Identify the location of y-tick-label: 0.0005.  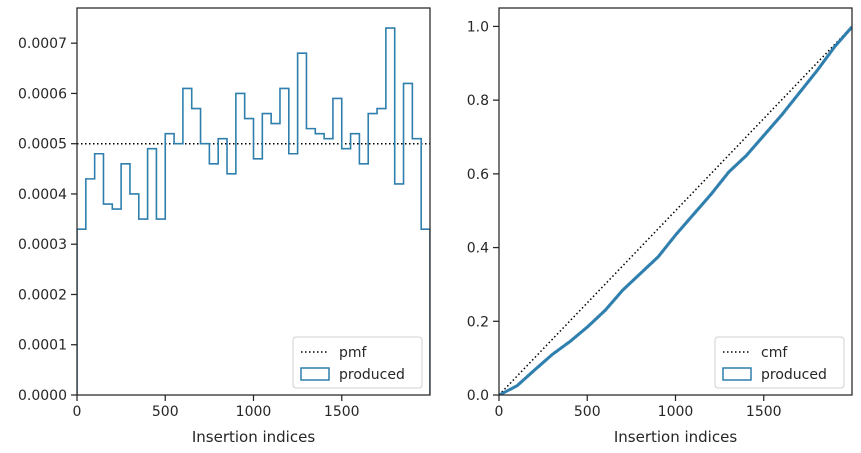
(42, 145).